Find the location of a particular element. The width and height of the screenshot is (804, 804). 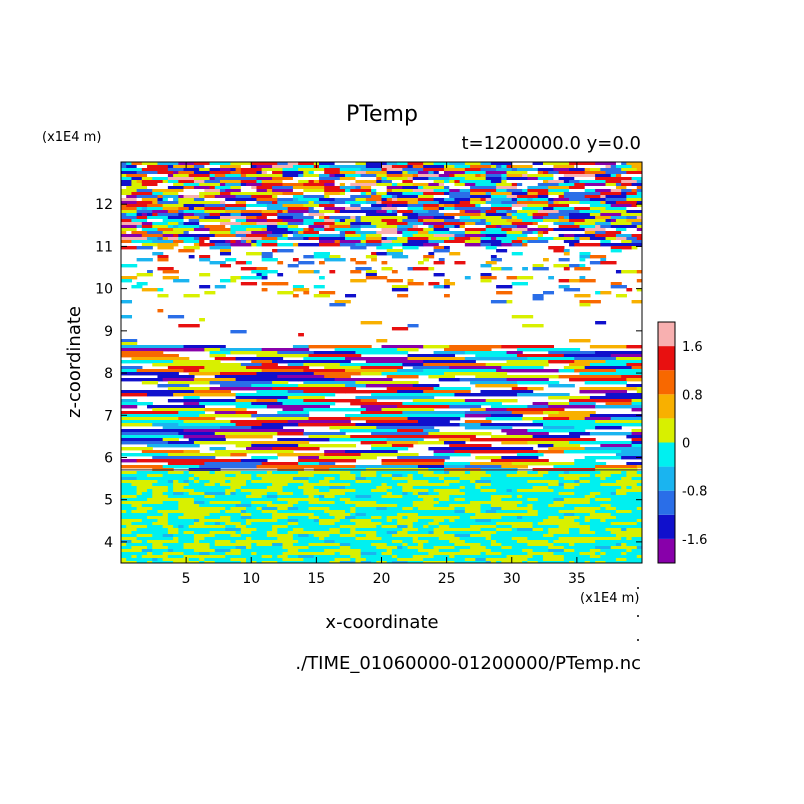

y-tick-label: 6 is located at coordinates (108, 458).